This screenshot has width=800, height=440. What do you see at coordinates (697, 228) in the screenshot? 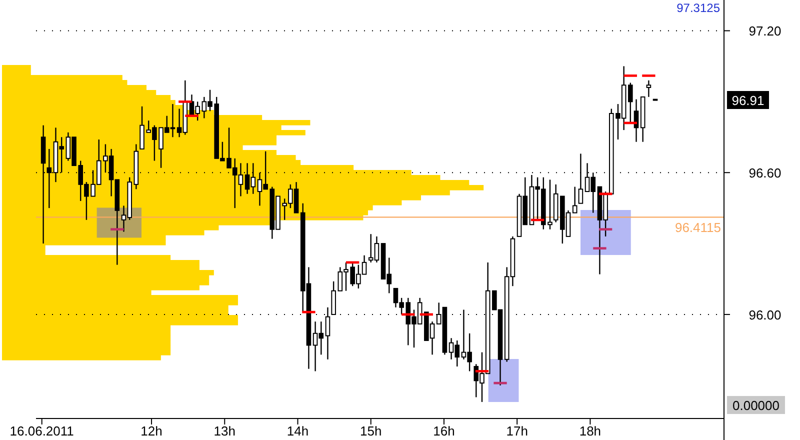
I see `ref-line-label: 96.4115` at bounding box center [697, 228].